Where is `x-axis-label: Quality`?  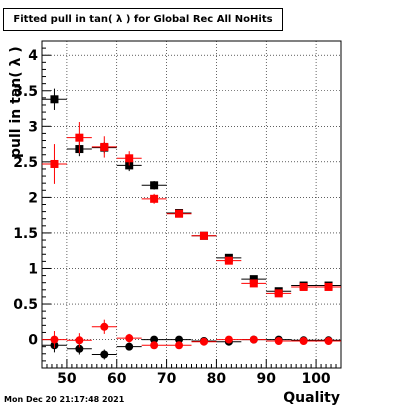 x-axis-label: Quality is located at coordinates (311, 398).